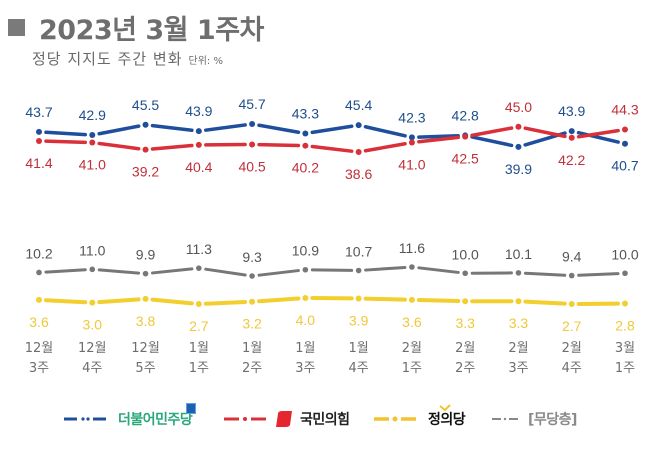 This screenshot has width=658, height=449. I want to click on legend-item-justice: 정의당, so click(419, 418).